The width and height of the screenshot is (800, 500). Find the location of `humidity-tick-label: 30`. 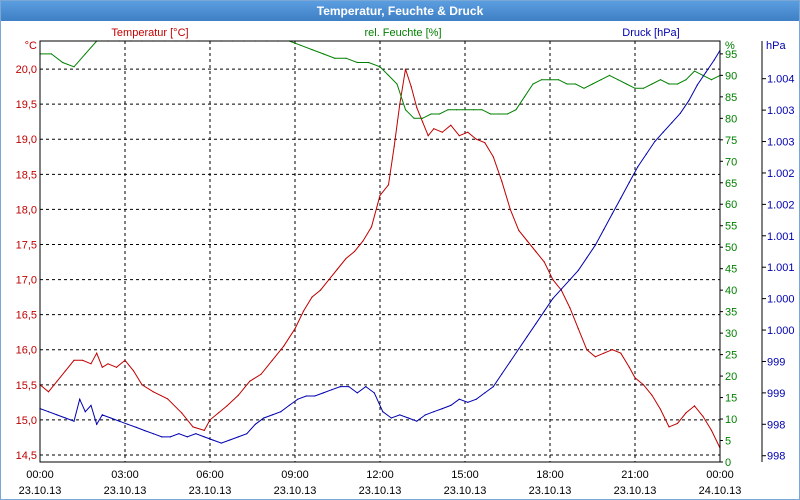

humidity-tick-label: 30 is located at coordinates (731, 334).